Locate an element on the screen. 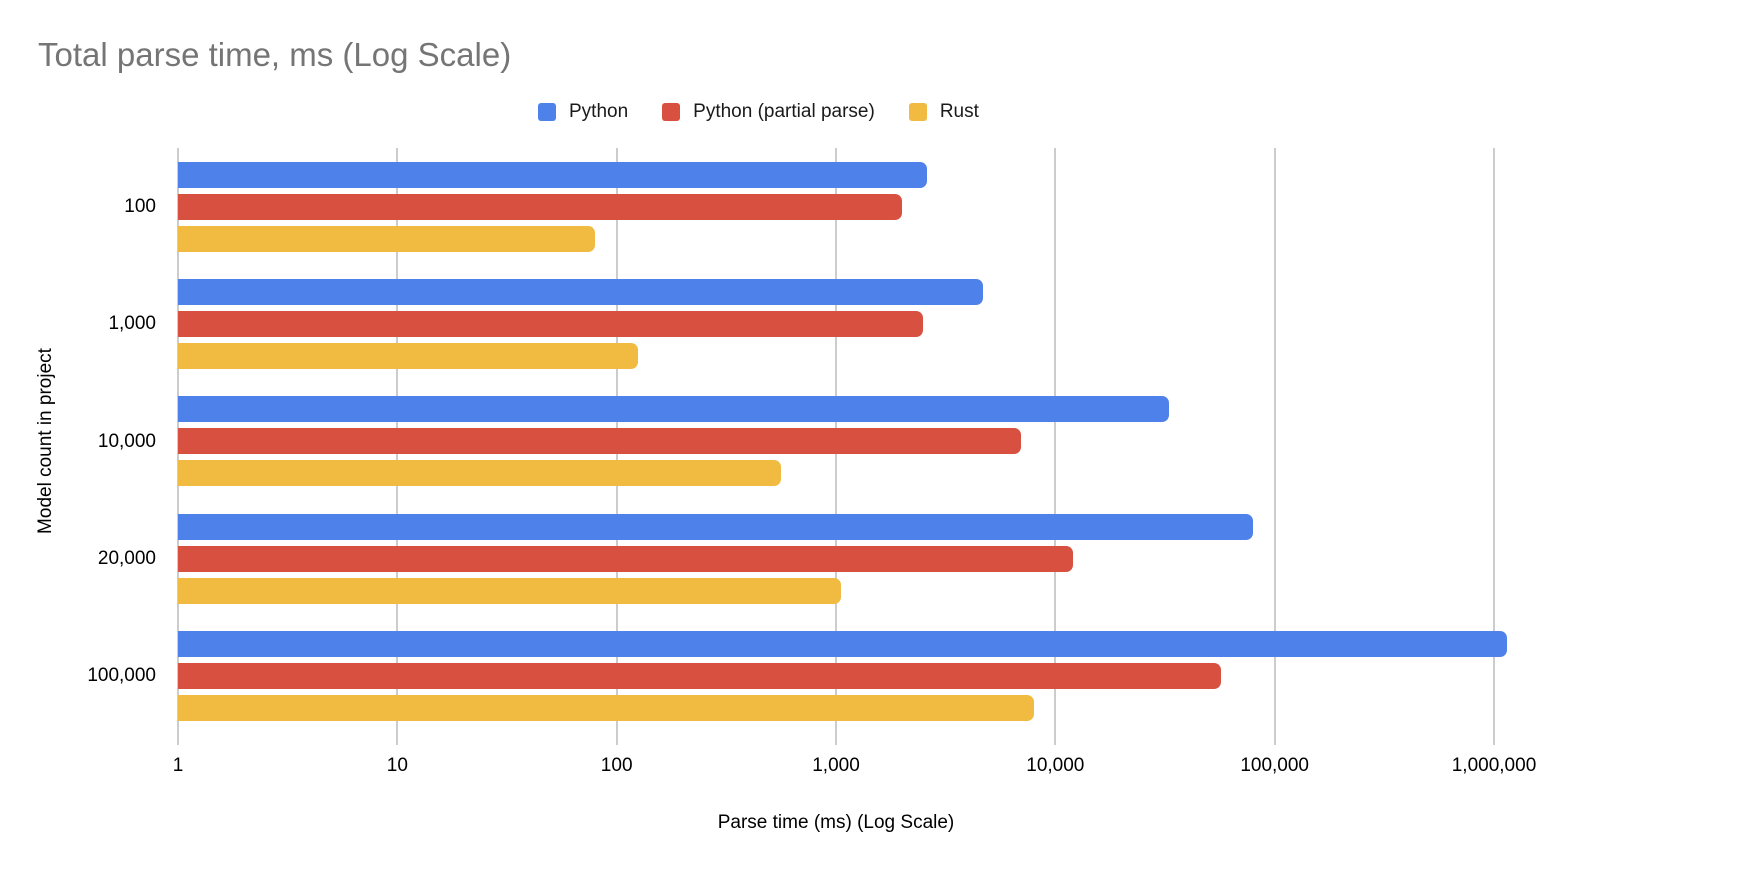 This screenshot has height=884, width=1756. y-tick-label: 100 is located at coordinates (140, 206).